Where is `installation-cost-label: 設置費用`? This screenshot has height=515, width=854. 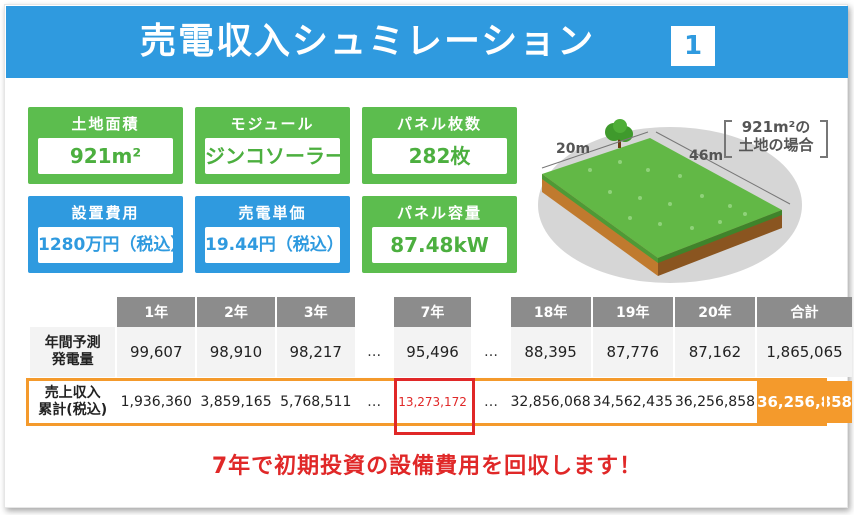
installation-cost-label: 設置費用 is located at coordinates (105, 213).